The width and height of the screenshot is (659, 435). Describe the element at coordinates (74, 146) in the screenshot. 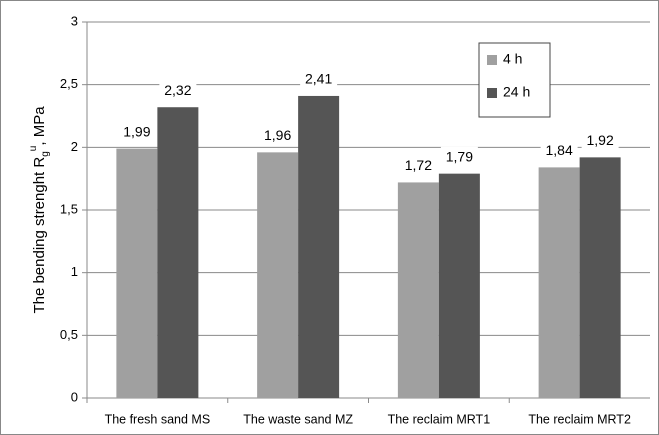

I see `y-tick-label: 2` at that location.